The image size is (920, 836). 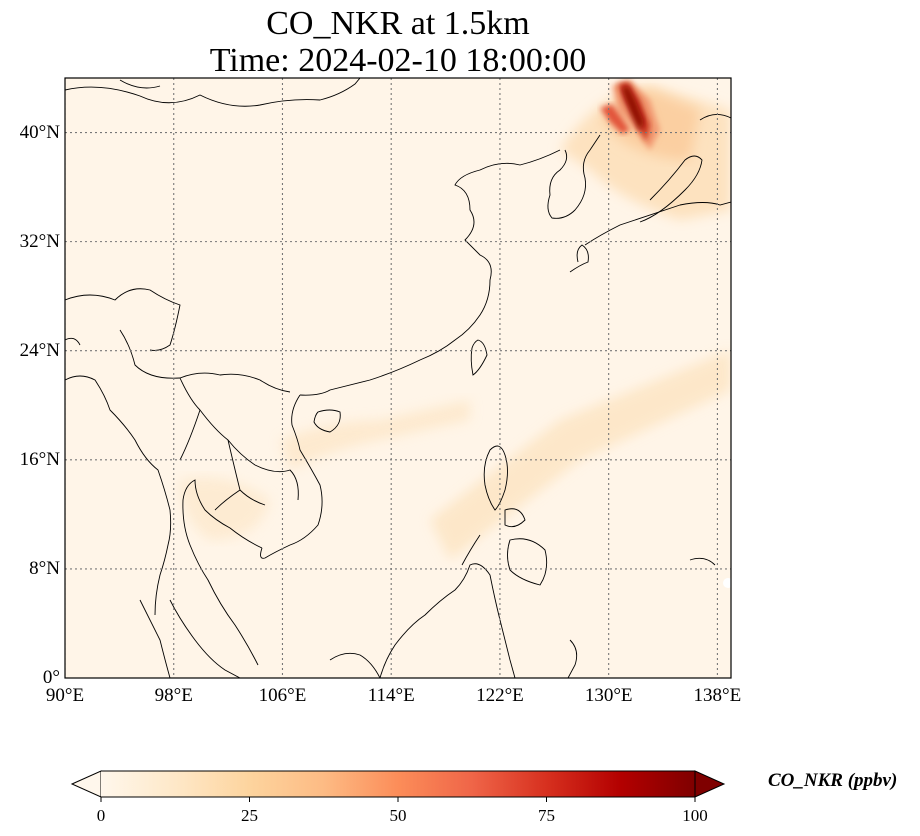 I want to click on lon-tick-label: 130°E, so click(x=608, y=695).